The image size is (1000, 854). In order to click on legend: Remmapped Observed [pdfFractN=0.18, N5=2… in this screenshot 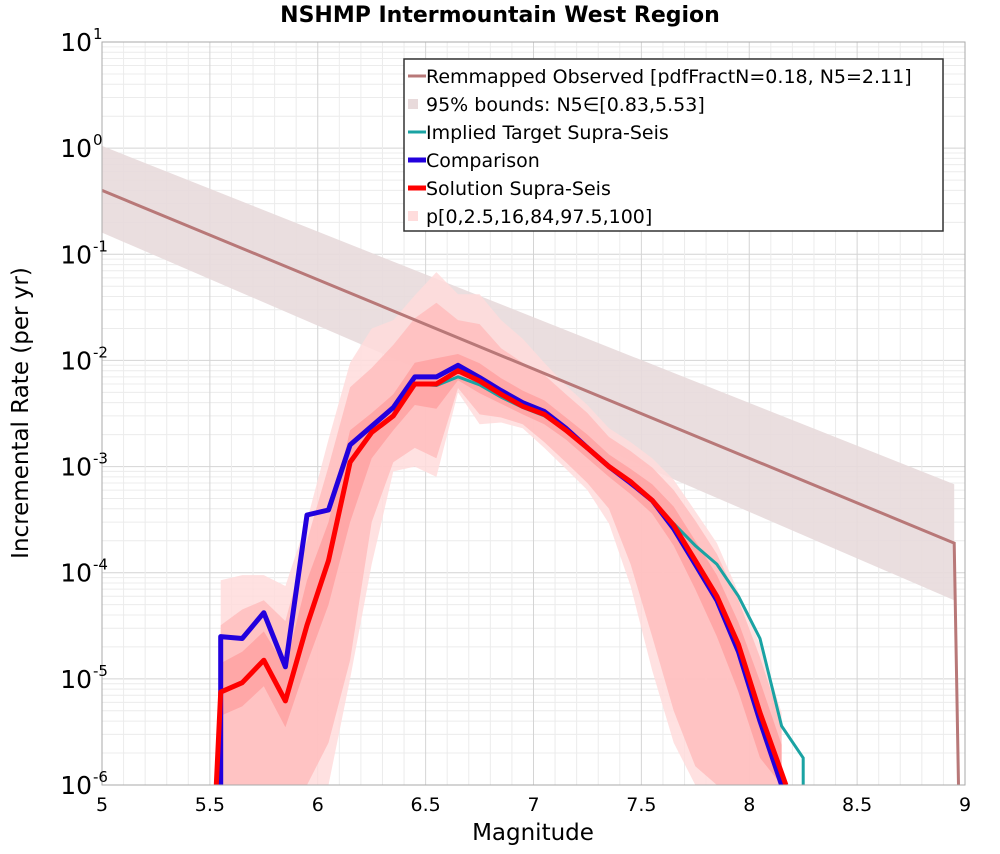, I will do `click(673, 145)`.